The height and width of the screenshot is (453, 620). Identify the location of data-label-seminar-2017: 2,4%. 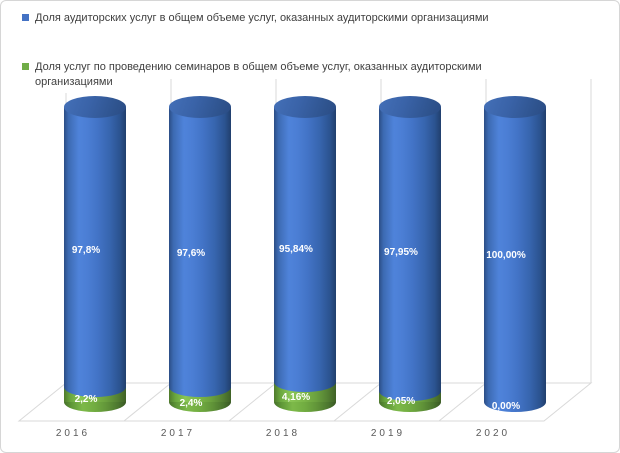
(191, 403).